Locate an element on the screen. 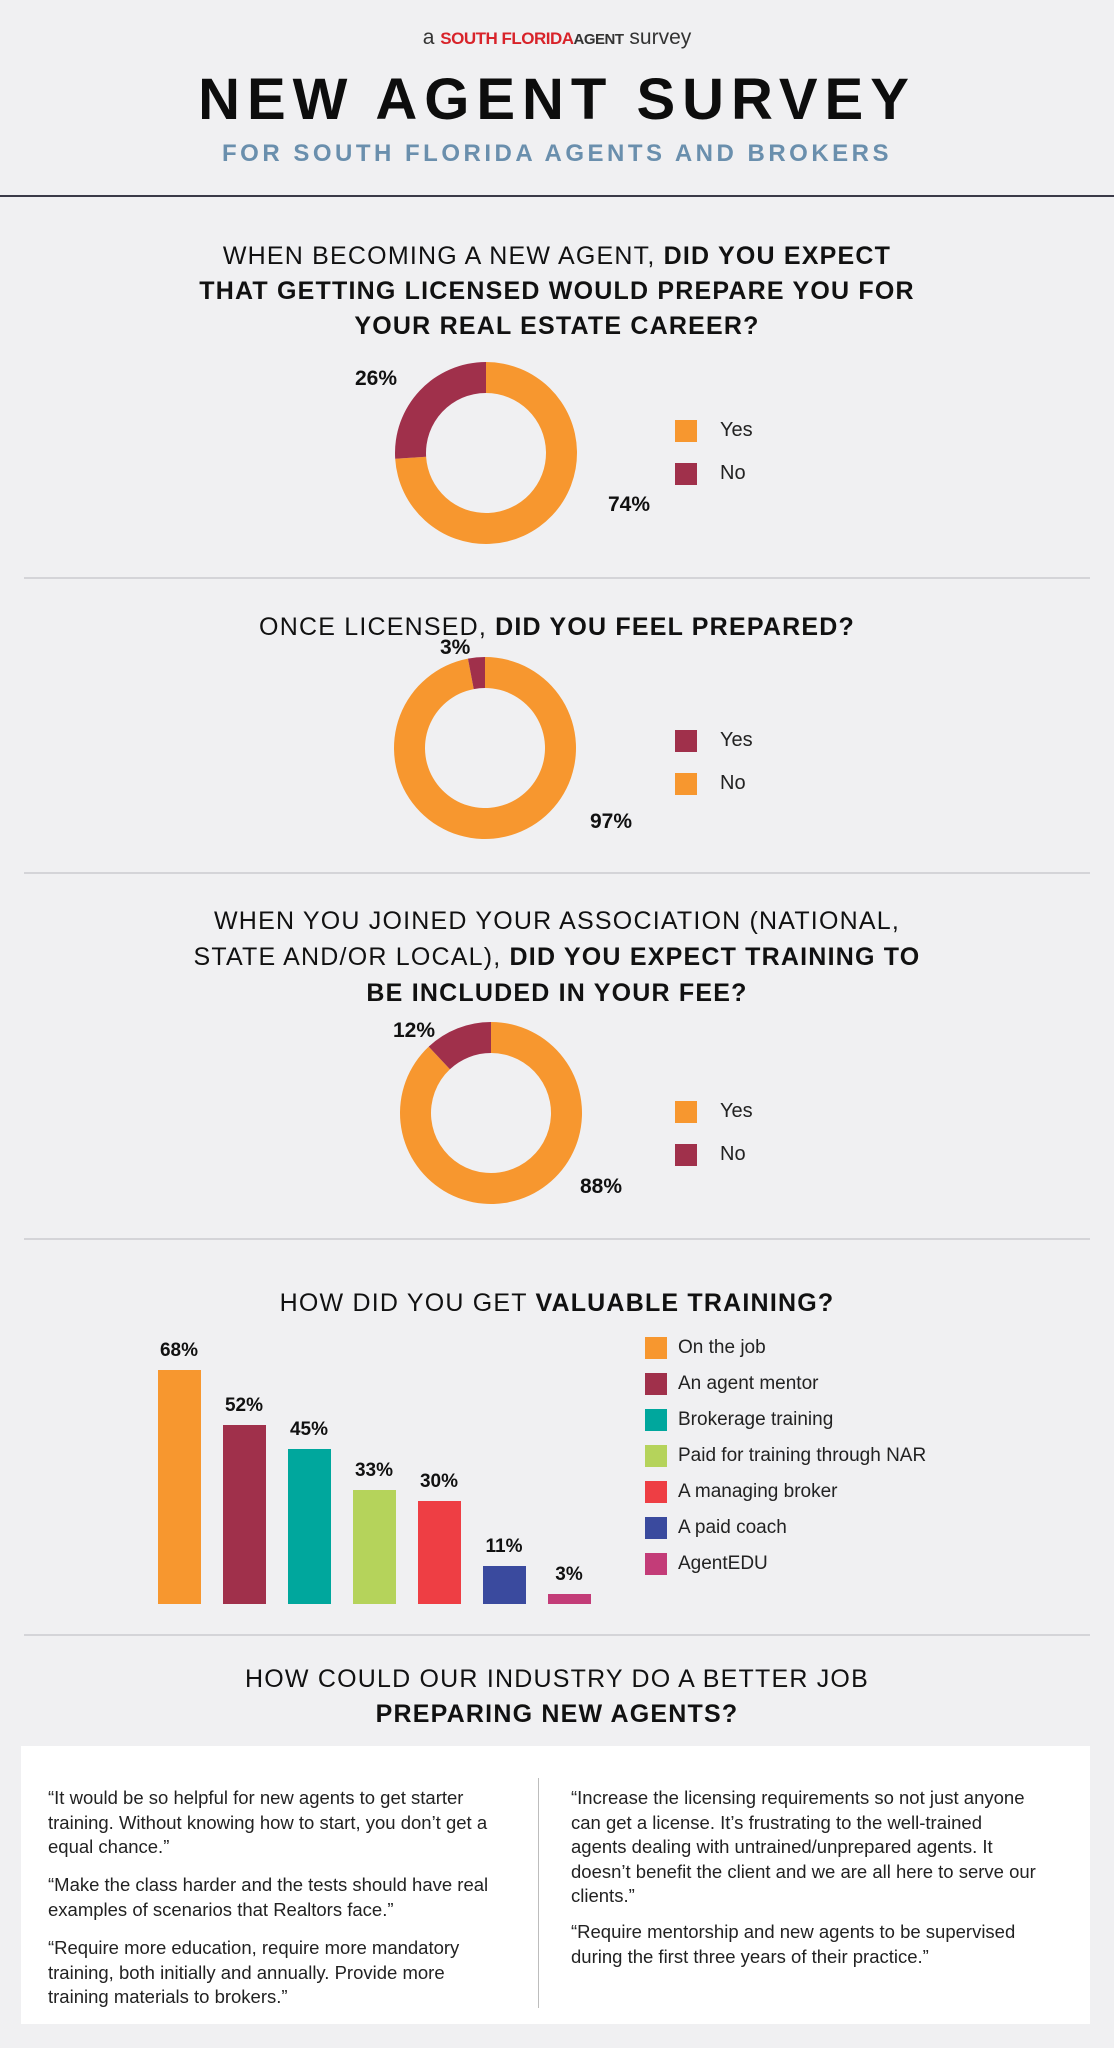 Image resolution: width=1114 pixels, height=2048 pixels. legend-label: AgentEDU is located at coordinates (723, 1563).